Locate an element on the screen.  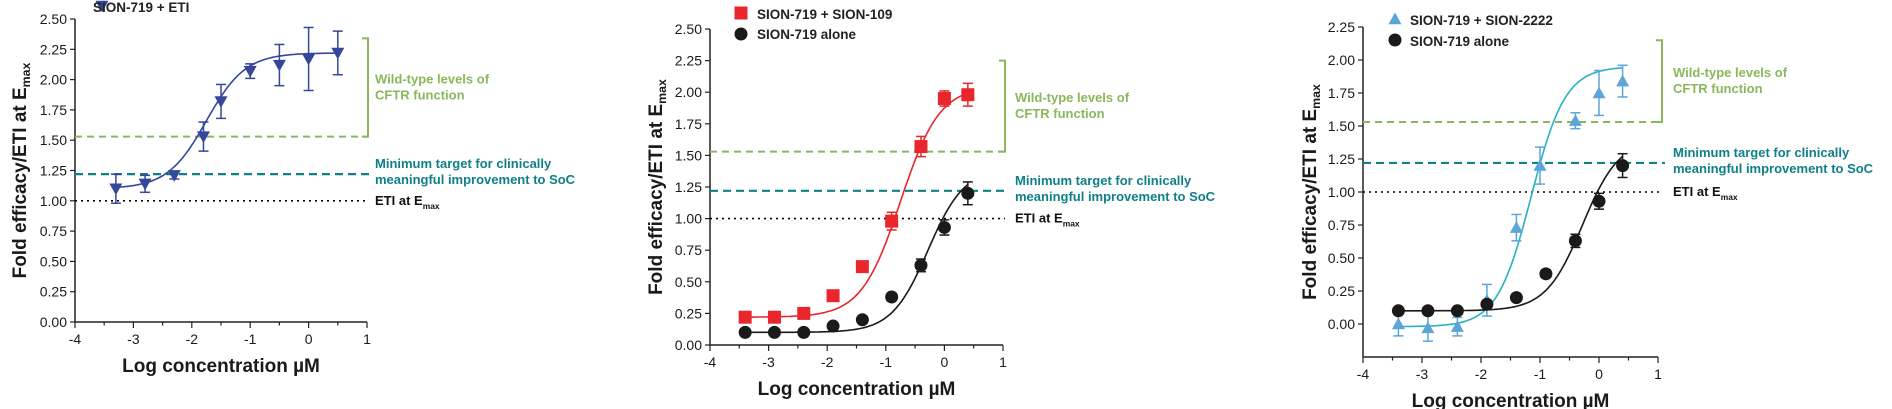
legend-label: SION-719 + ETI is located at coordinates (141, 7).